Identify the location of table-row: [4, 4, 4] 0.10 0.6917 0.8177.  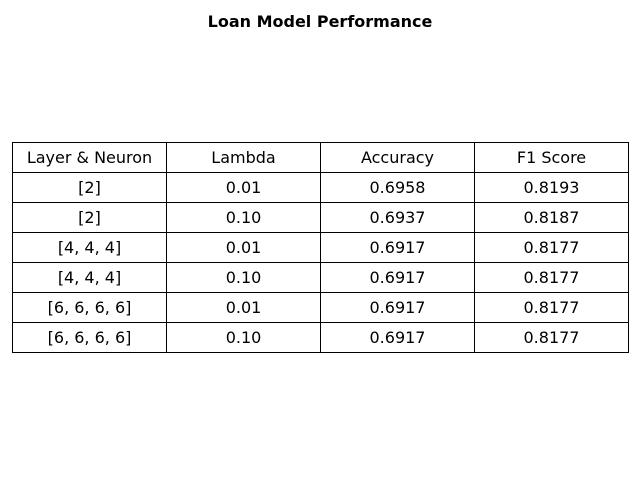
(320, 277).